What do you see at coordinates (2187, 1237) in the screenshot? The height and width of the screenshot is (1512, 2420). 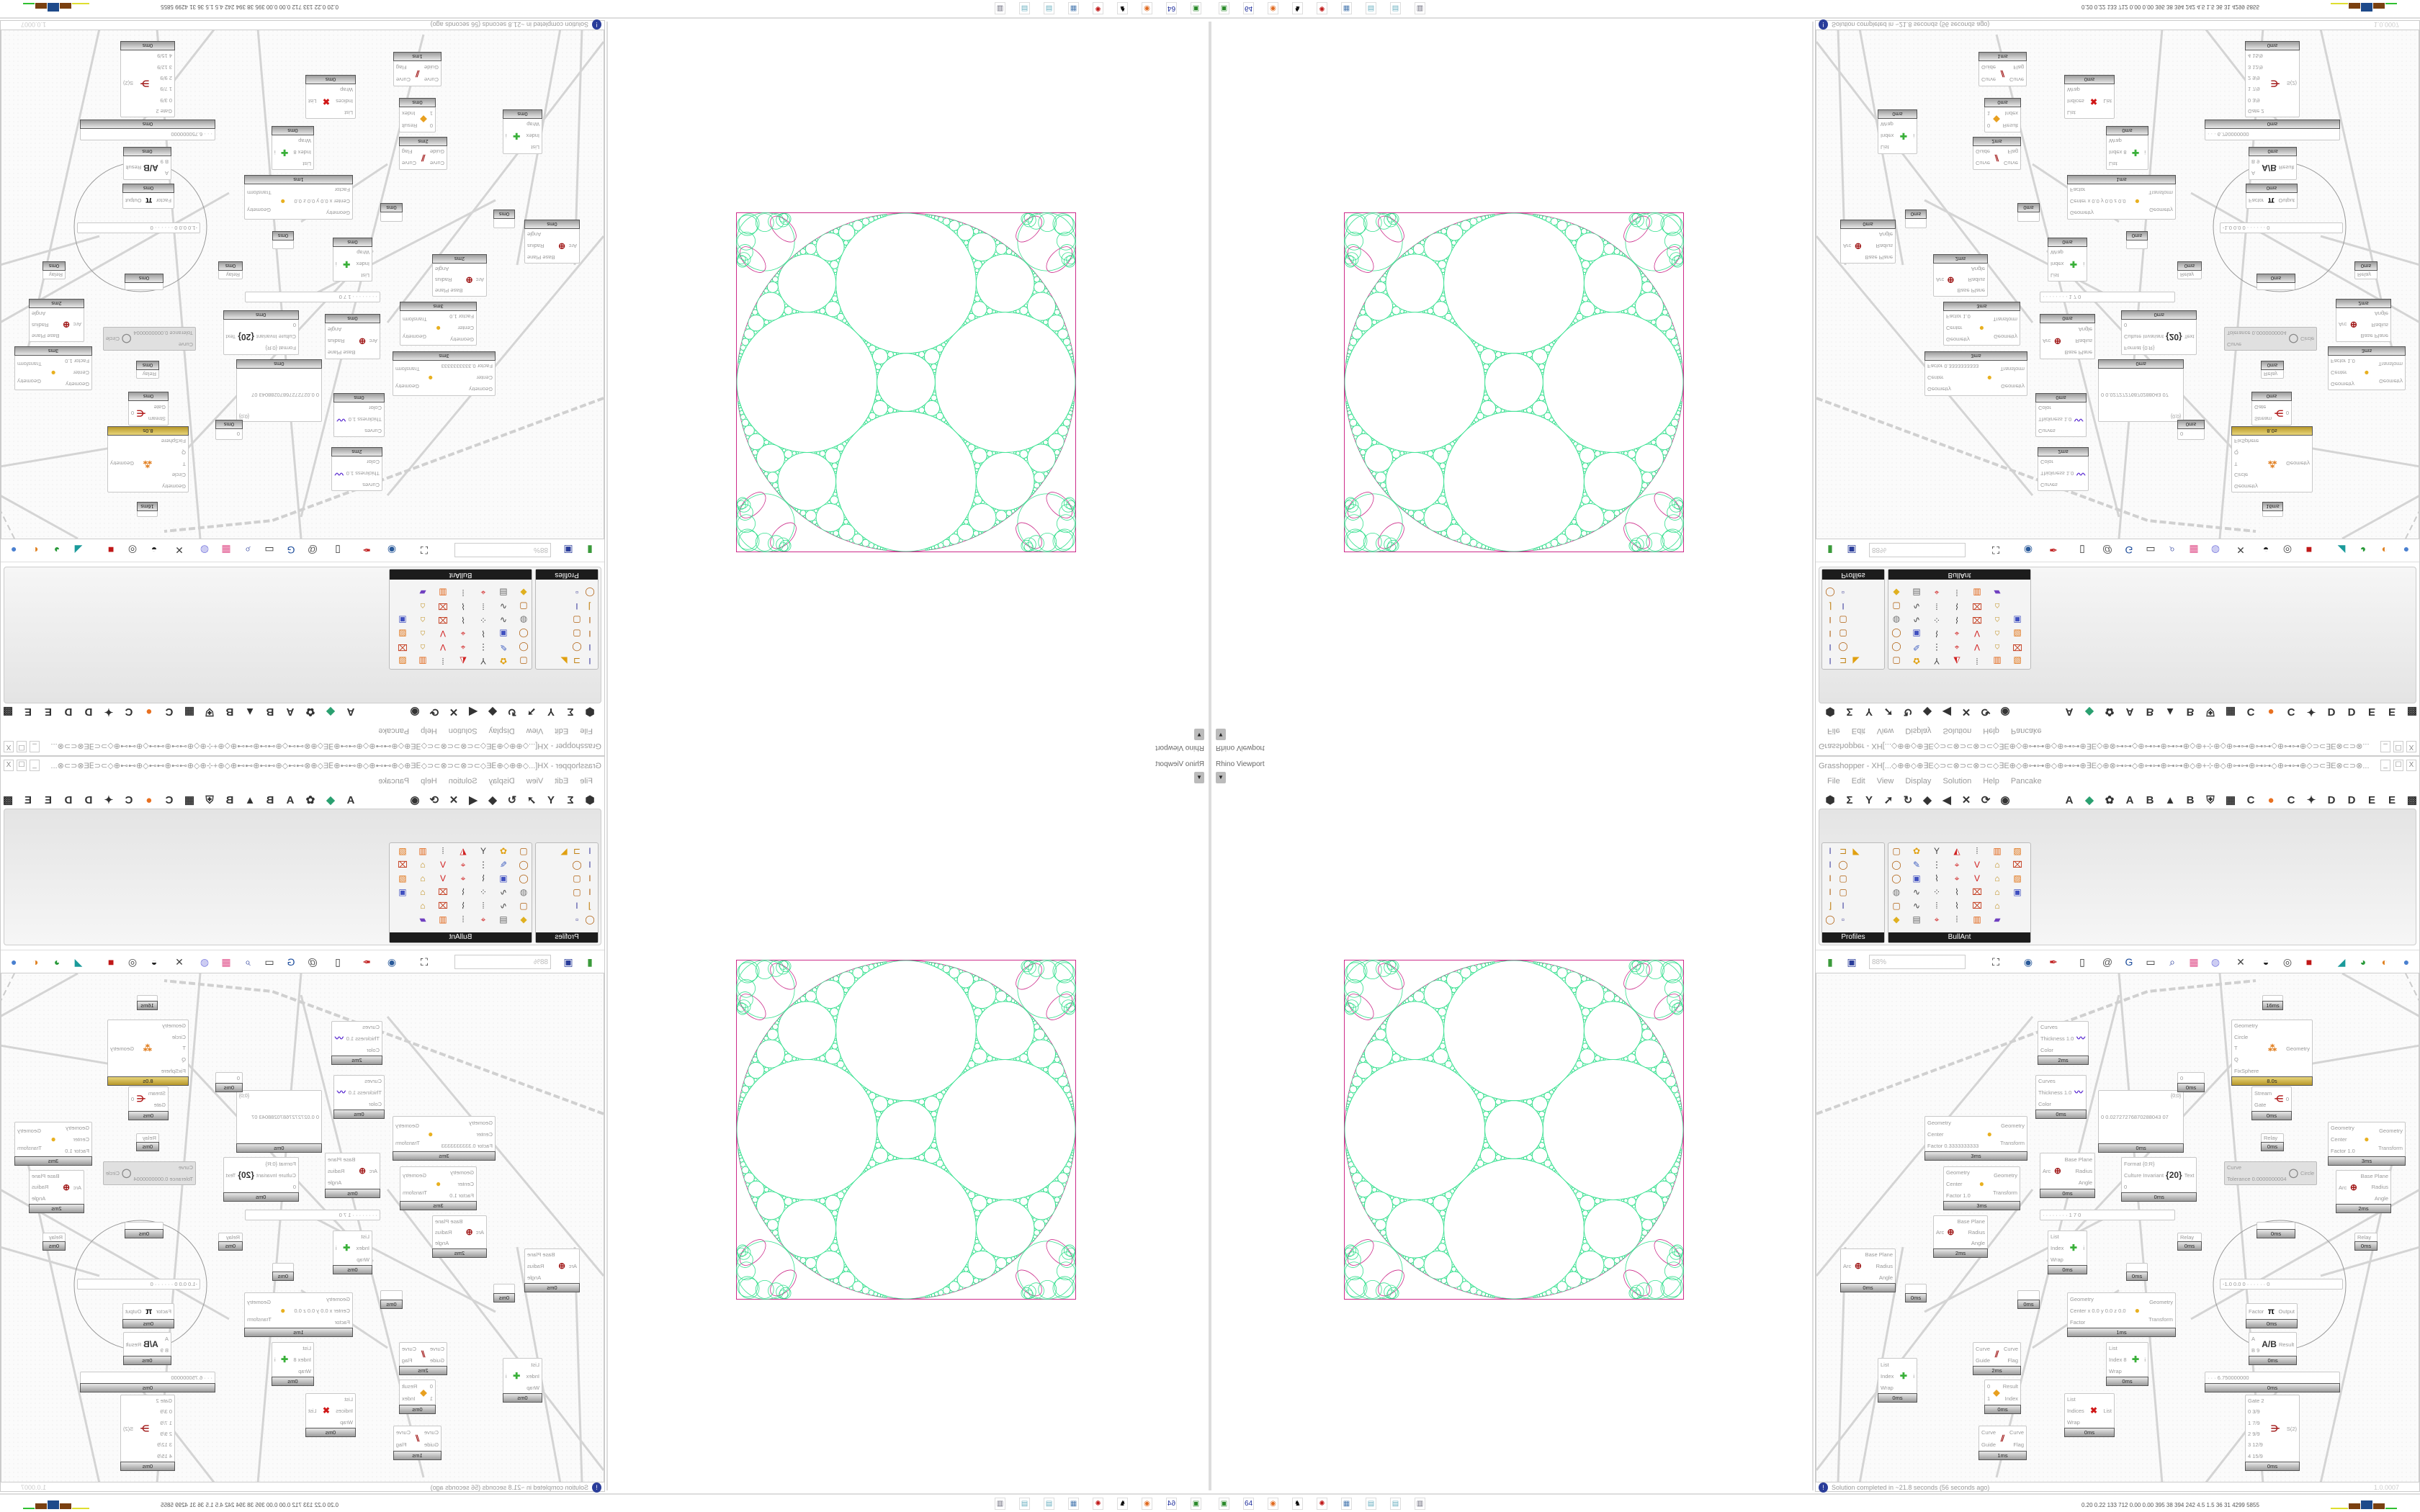 I see `input-relay: Relay` at bounding box center [2187, 1237].